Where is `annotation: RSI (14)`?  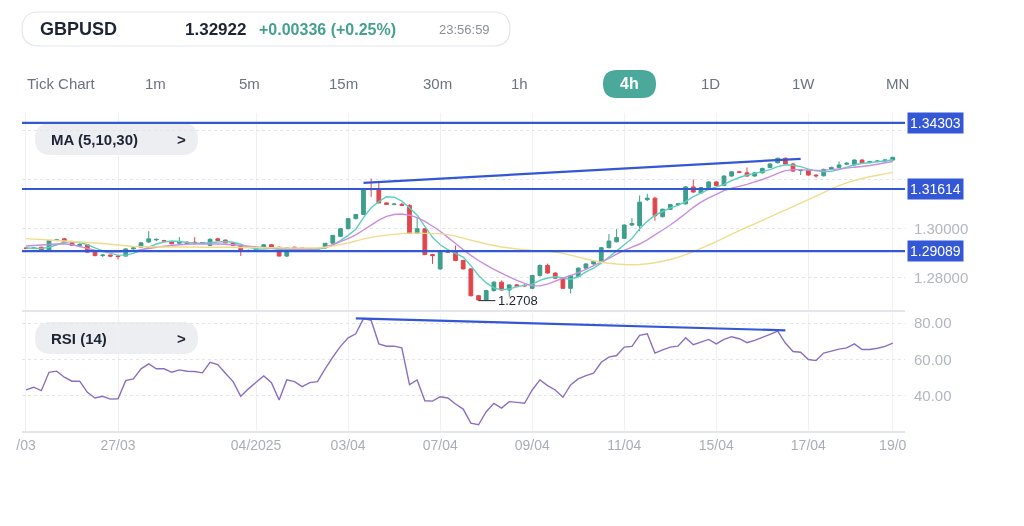
annotation: RSI (14) is located at coordinates (79, 338).